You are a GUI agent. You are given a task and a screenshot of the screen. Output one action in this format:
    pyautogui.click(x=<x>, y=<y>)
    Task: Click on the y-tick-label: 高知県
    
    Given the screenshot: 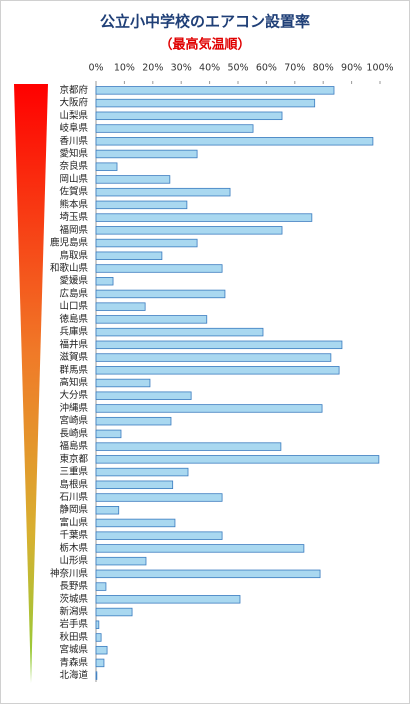 What is the action you would take?
    pyautogui.click(x=73, y=383)
    